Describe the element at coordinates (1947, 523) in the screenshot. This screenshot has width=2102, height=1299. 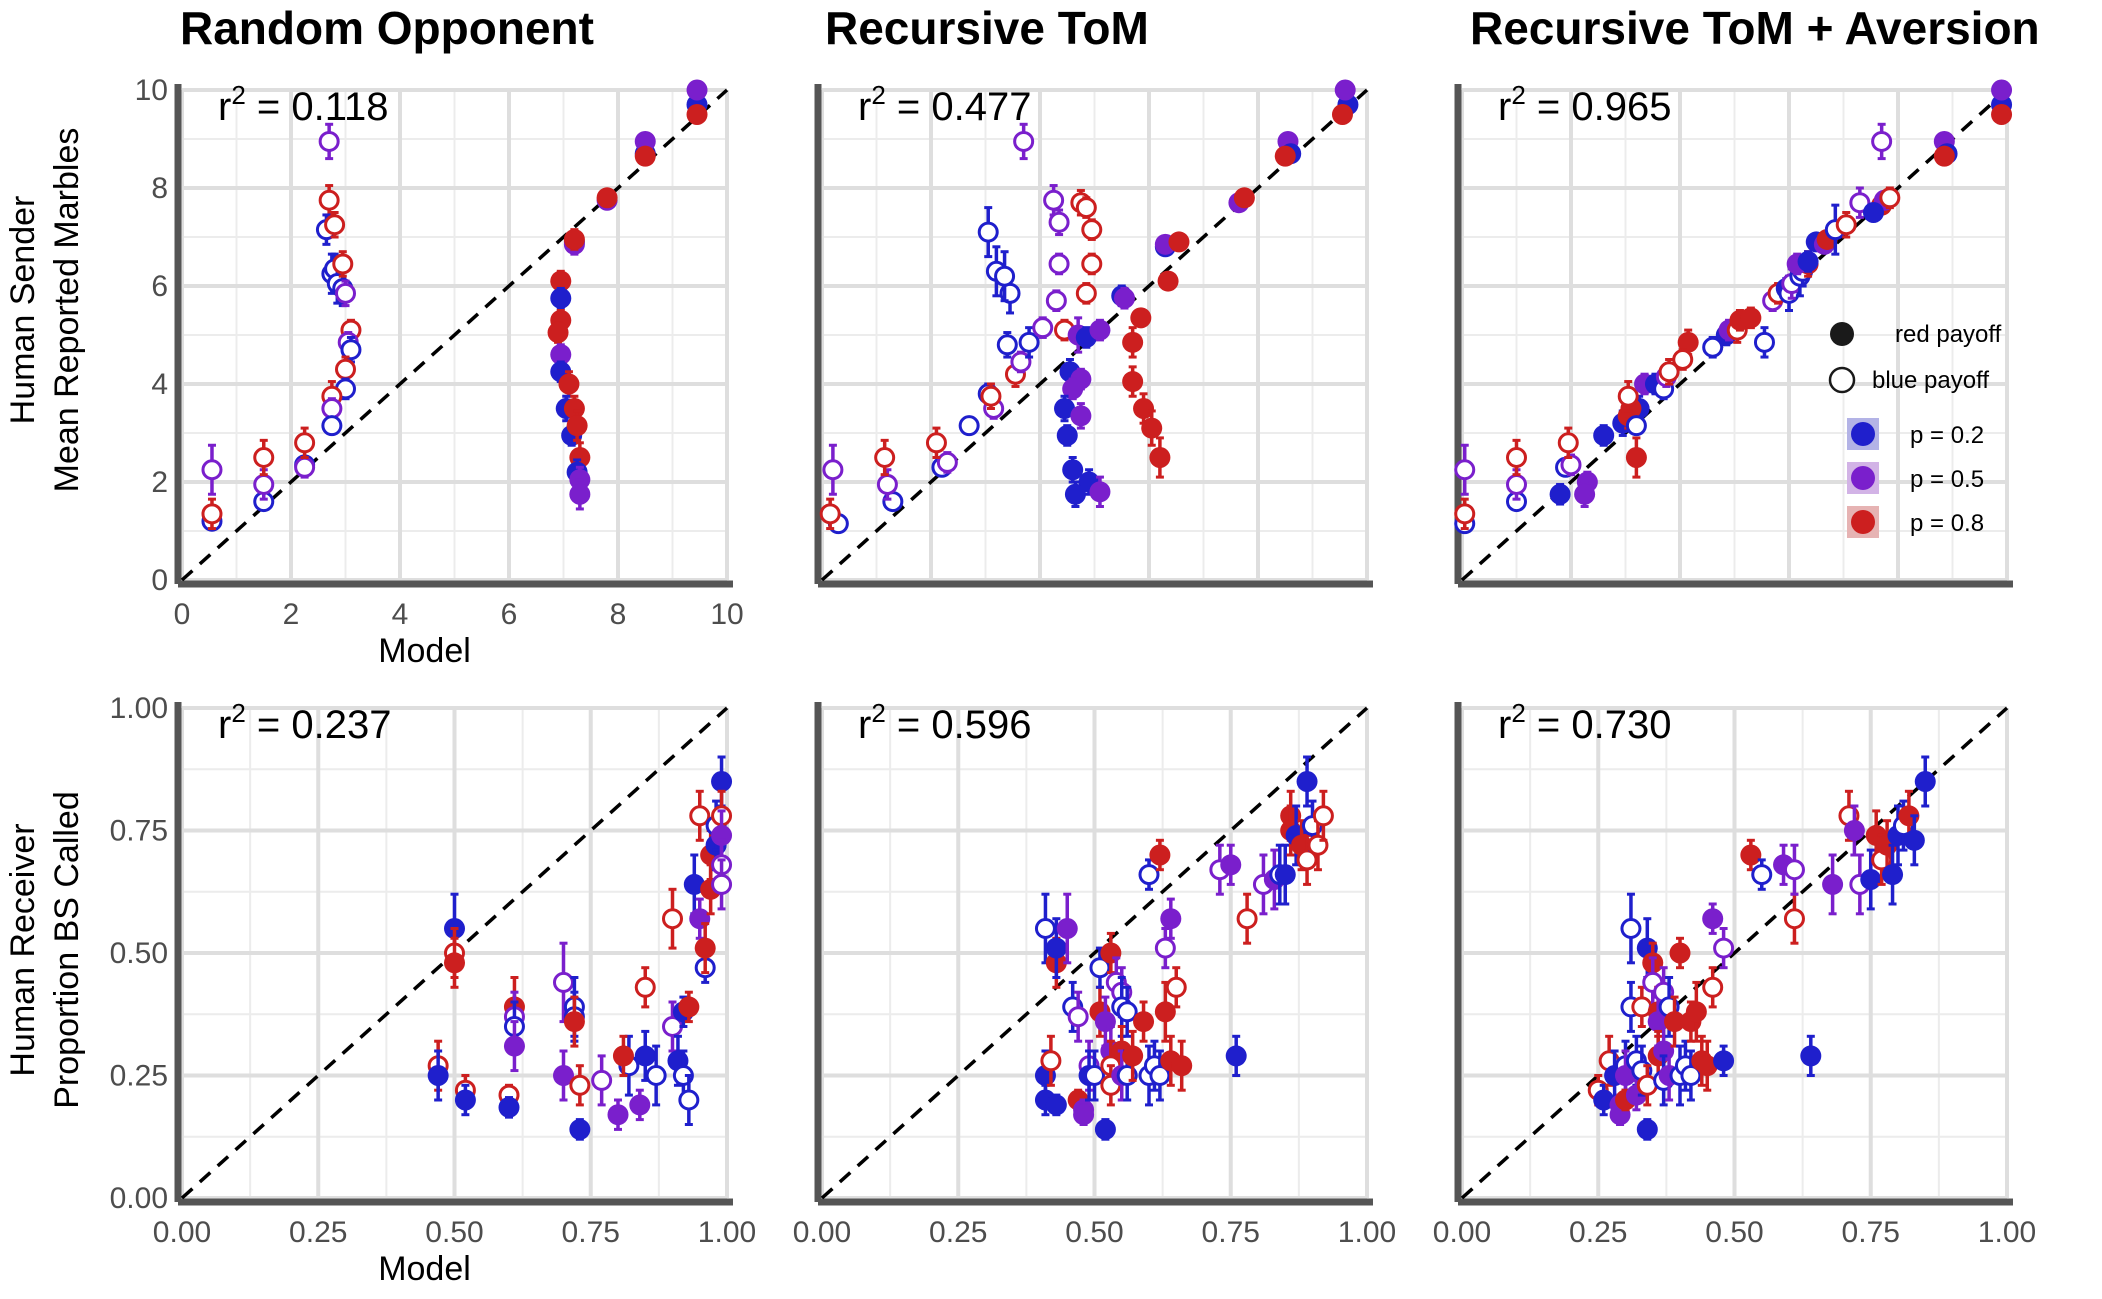
I see `legend-p08-label: p = 0.8` at that location.